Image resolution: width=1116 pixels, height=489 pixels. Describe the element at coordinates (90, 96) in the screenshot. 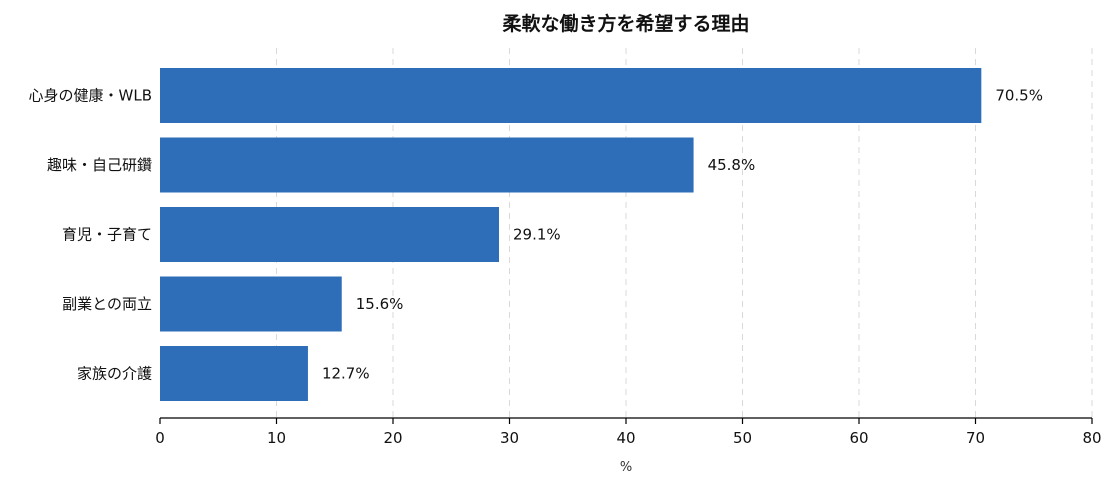

I see `category-label: 心身の健康・WLB` at that location.